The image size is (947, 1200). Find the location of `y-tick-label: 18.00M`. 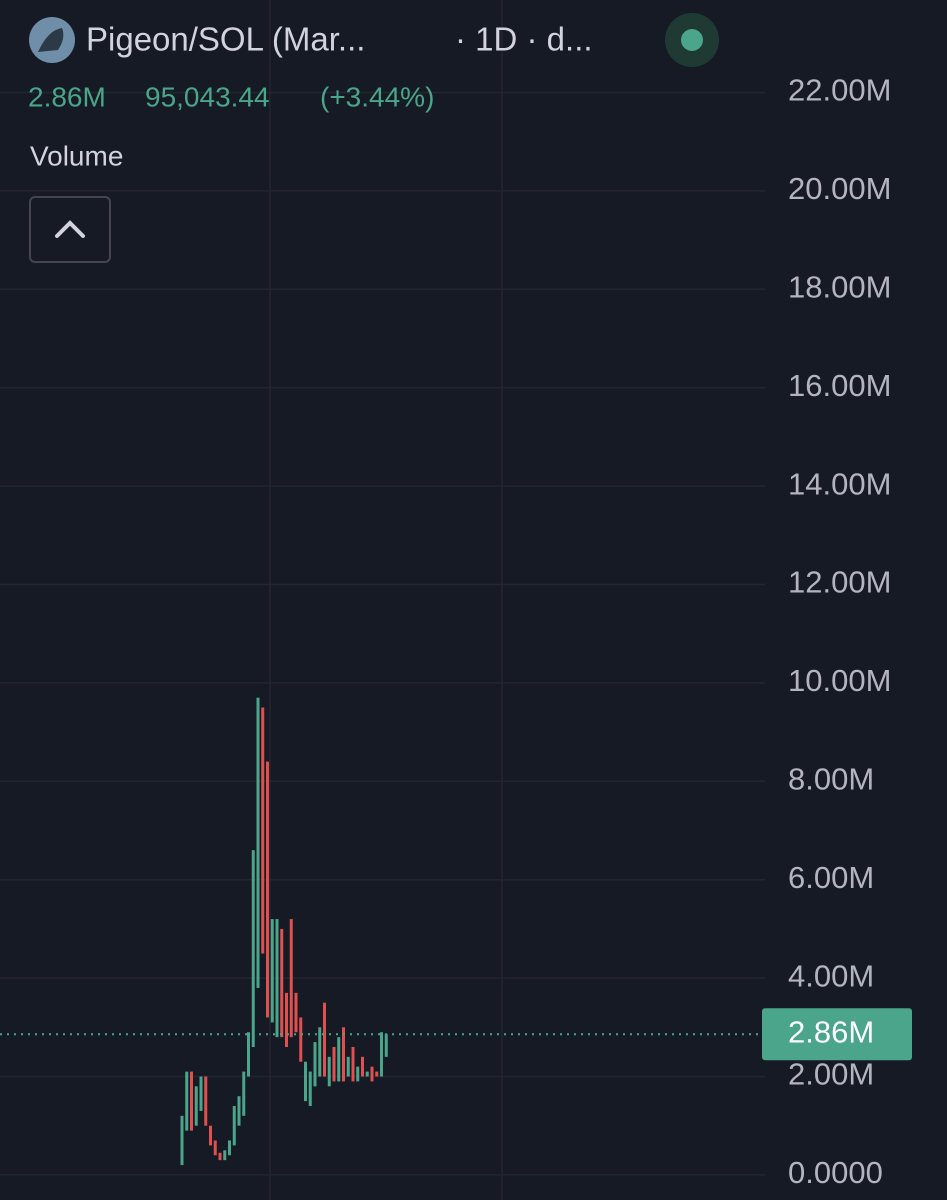

y-tick-label: 18.00M is located at coordinates (839, 286).